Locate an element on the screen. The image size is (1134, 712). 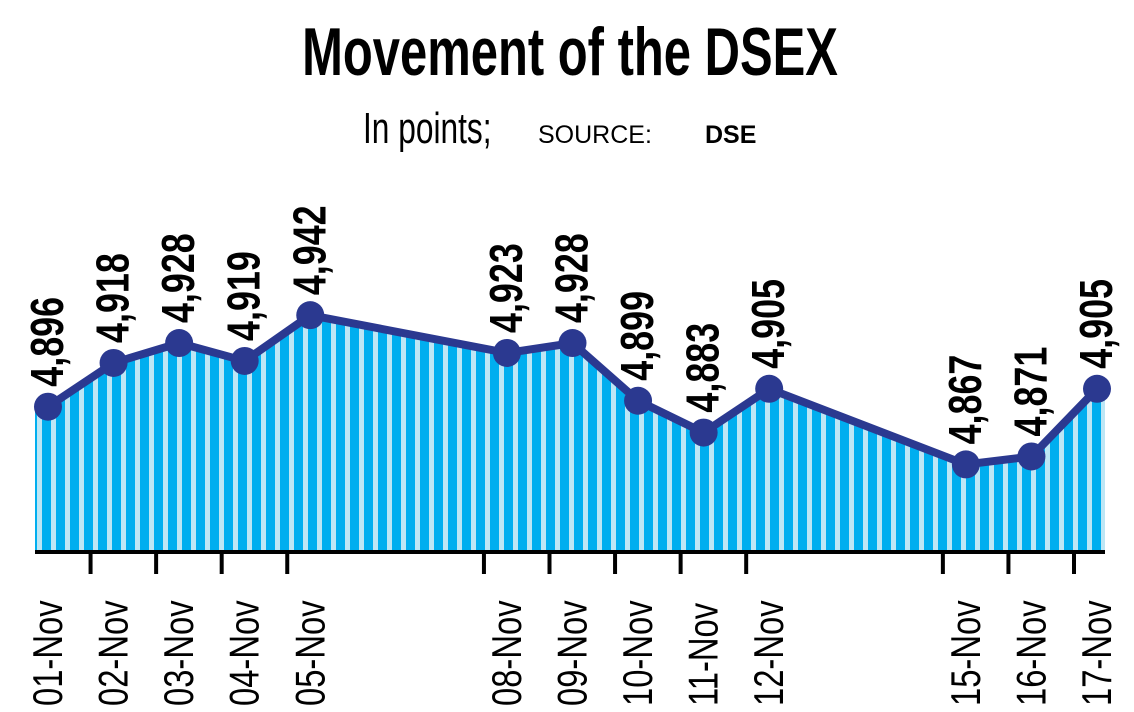
value-label-group: 4,871 is located at coordinates (1030, 392).